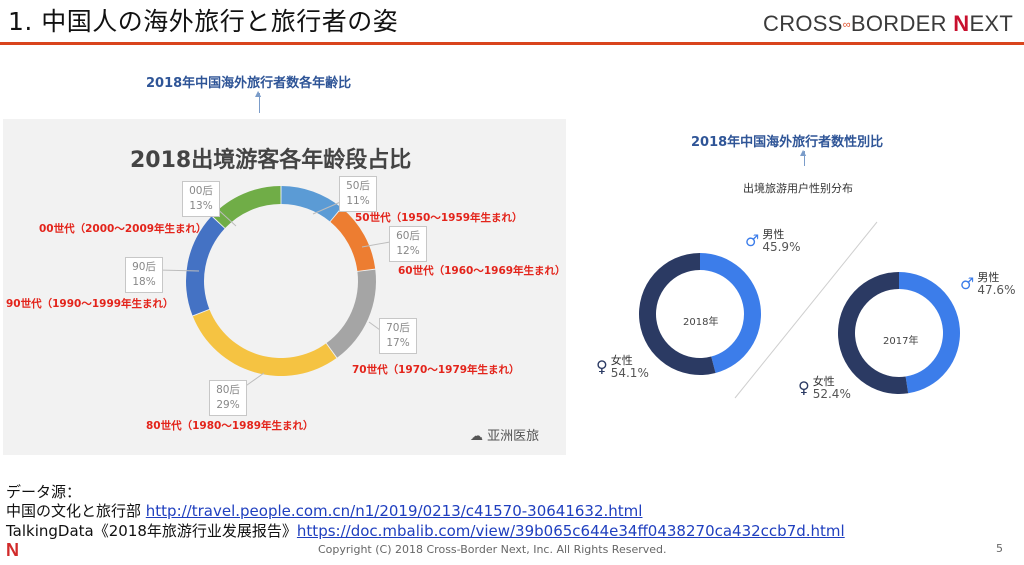 This screenshot has width=1024, height=565. What do you see at coordinates (201, 191) in the screenshot?
I see `callout-00-category: 00后` at bounding box center [201, 191].